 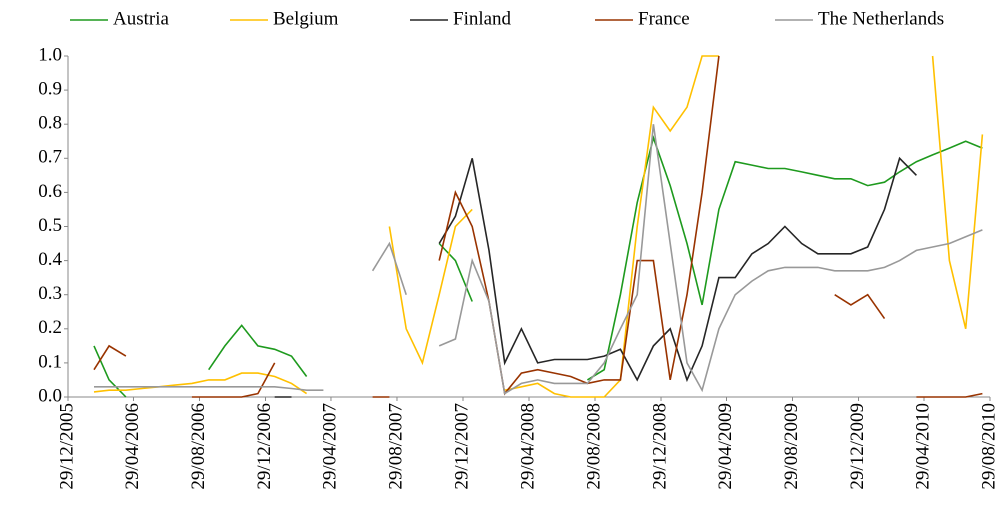 I want to click on y-tick-label: 0.8, so click(x=50, y=123).